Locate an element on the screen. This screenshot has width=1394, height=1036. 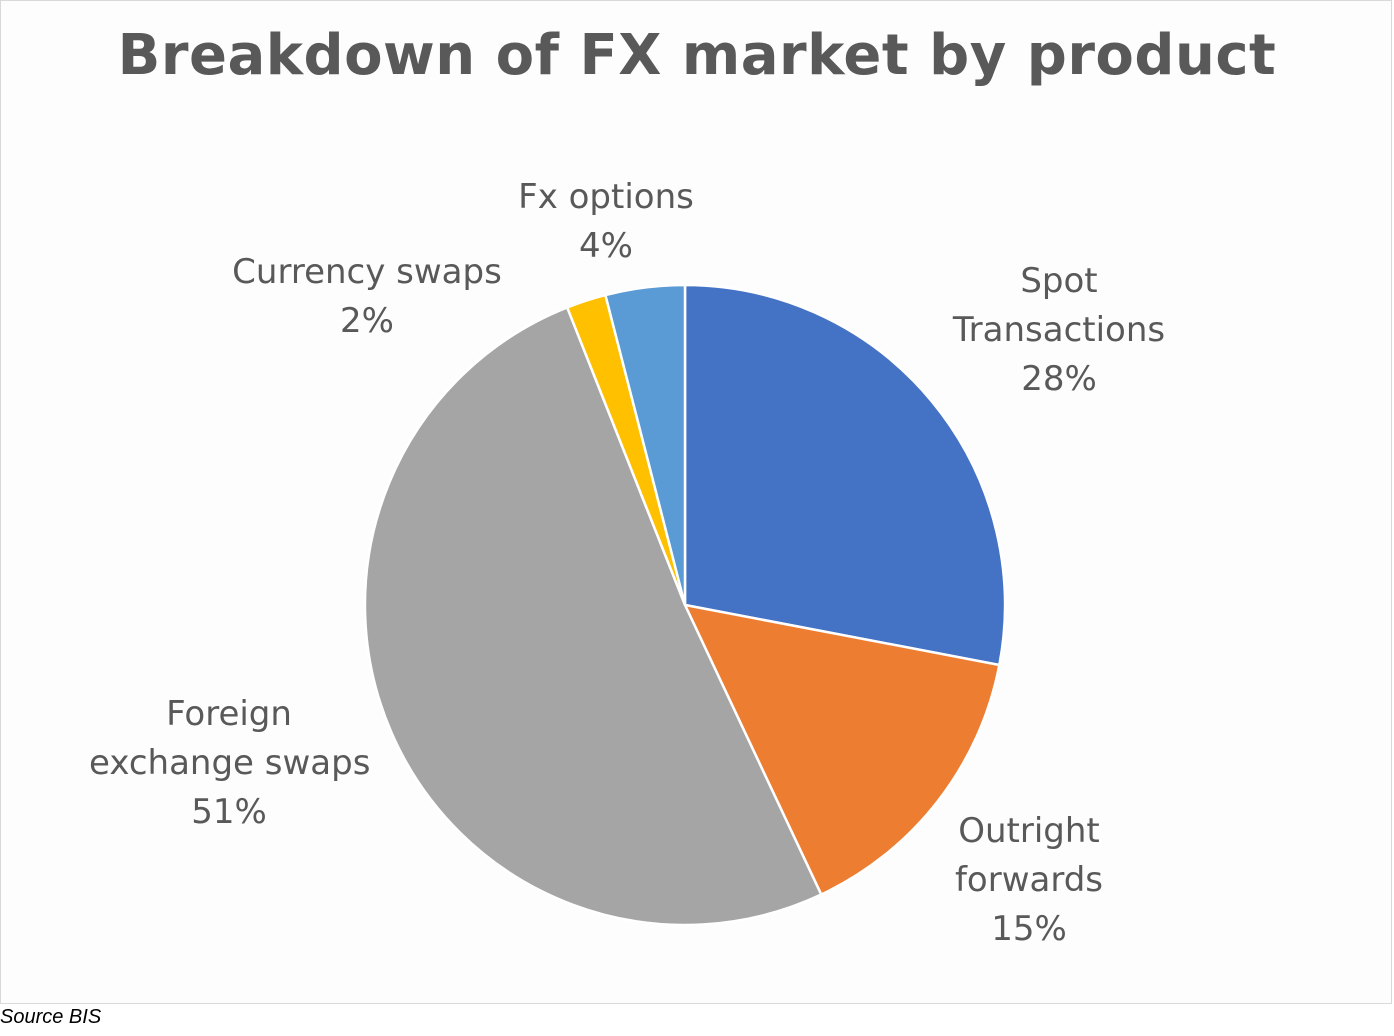
chart-title: Breakdown of FX market by product is located at coordinates (697, 55).